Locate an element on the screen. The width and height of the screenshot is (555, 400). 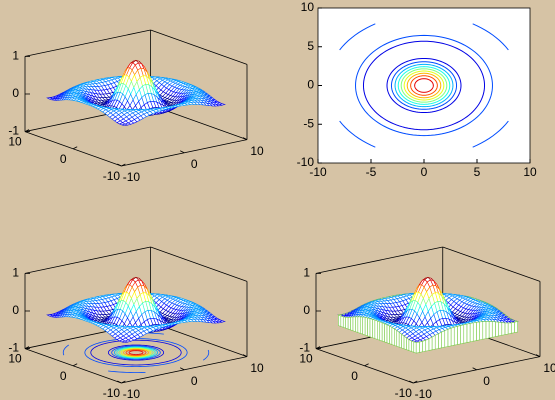
y-tick-label: -10 is located at coordinates (404, 393).